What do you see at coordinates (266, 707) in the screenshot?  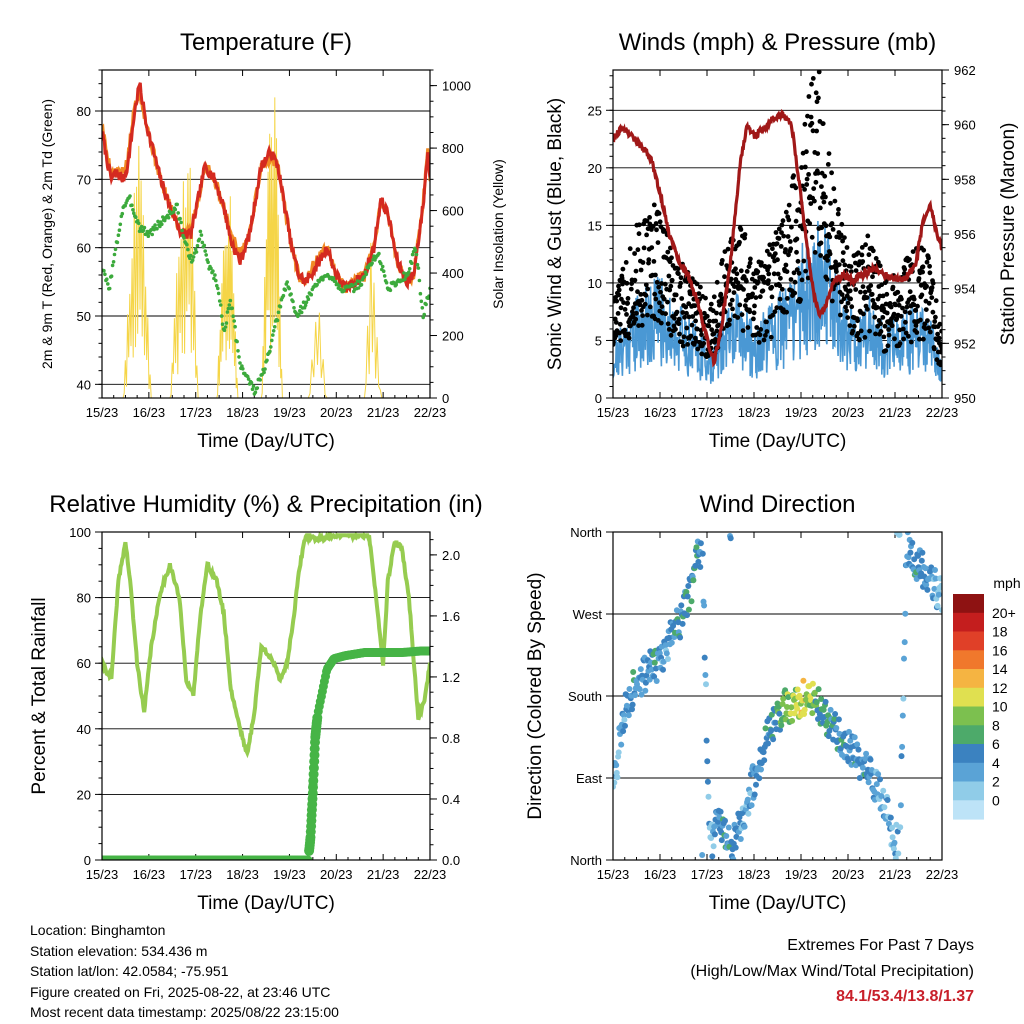 I see `humidity-x-axis: 15/23 16/23 17/23 18/23 19/23 20/23 21/23 22/23` at bounding box center [266, 707].